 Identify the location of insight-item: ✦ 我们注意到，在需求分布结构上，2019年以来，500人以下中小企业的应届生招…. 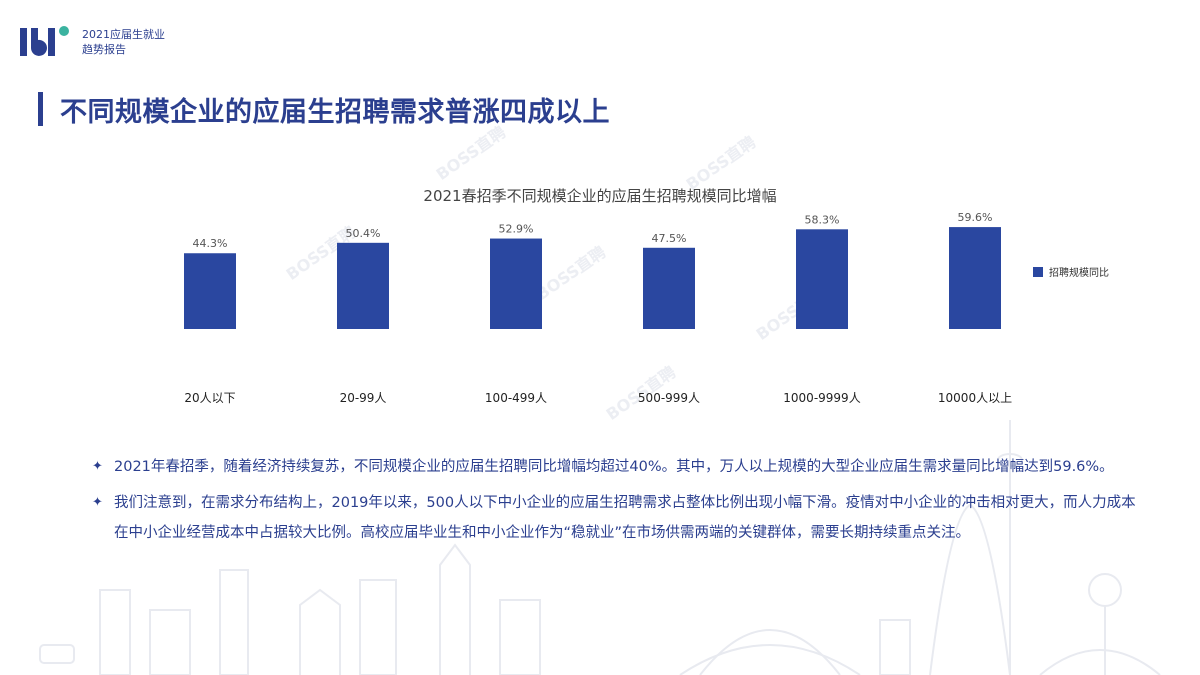
(617, 518).